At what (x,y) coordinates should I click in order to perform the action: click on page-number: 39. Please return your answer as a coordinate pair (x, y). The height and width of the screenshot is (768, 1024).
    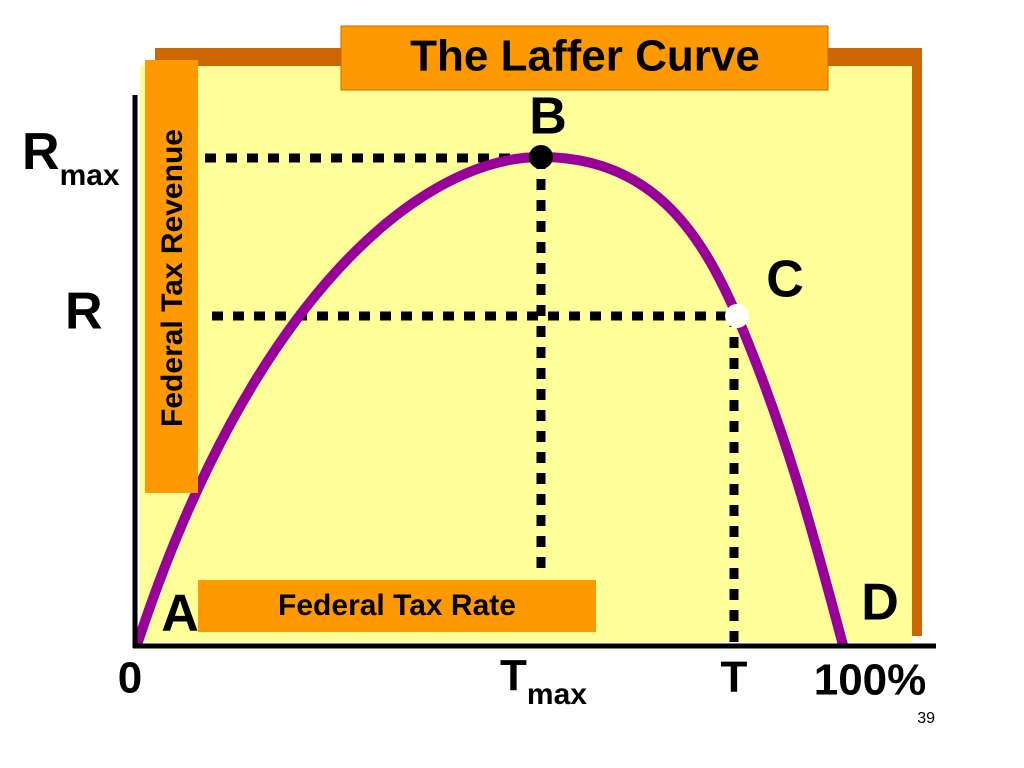
    Looking at the image, I should click on (926, 718).